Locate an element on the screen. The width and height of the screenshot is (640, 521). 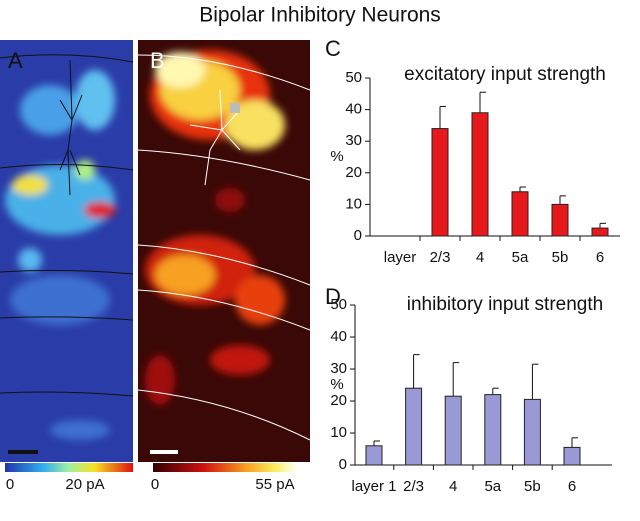
panel-label: C is located at coordinates (333, 48).